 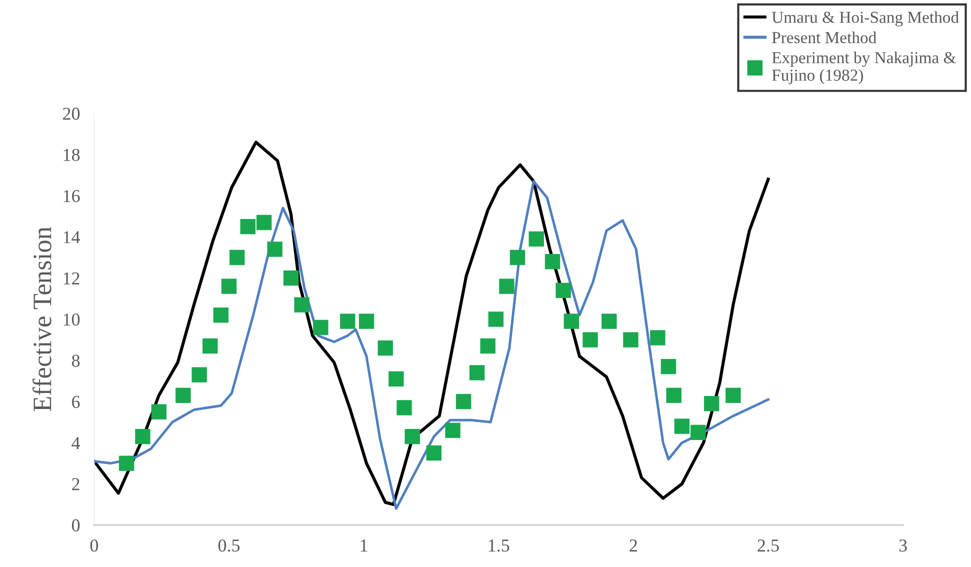 I want to click on y-axis-title: Effective Tension, so click(x=42, y=319).